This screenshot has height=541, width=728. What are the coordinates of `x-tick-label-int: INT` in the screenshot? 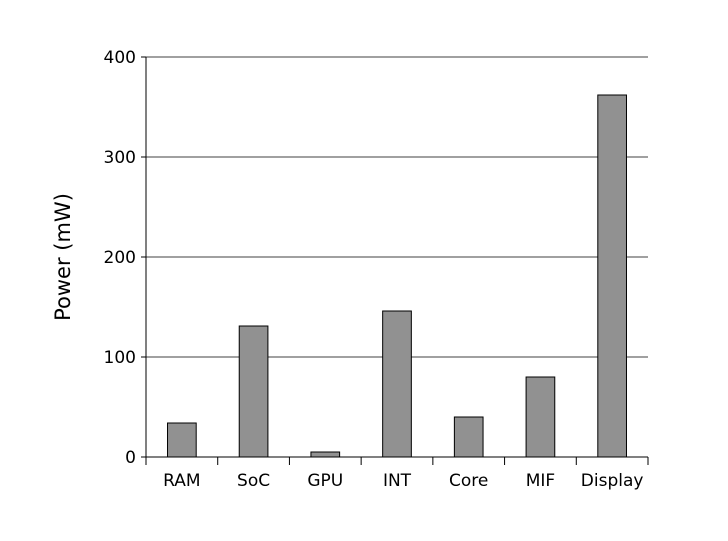 It's located at (397, 481).